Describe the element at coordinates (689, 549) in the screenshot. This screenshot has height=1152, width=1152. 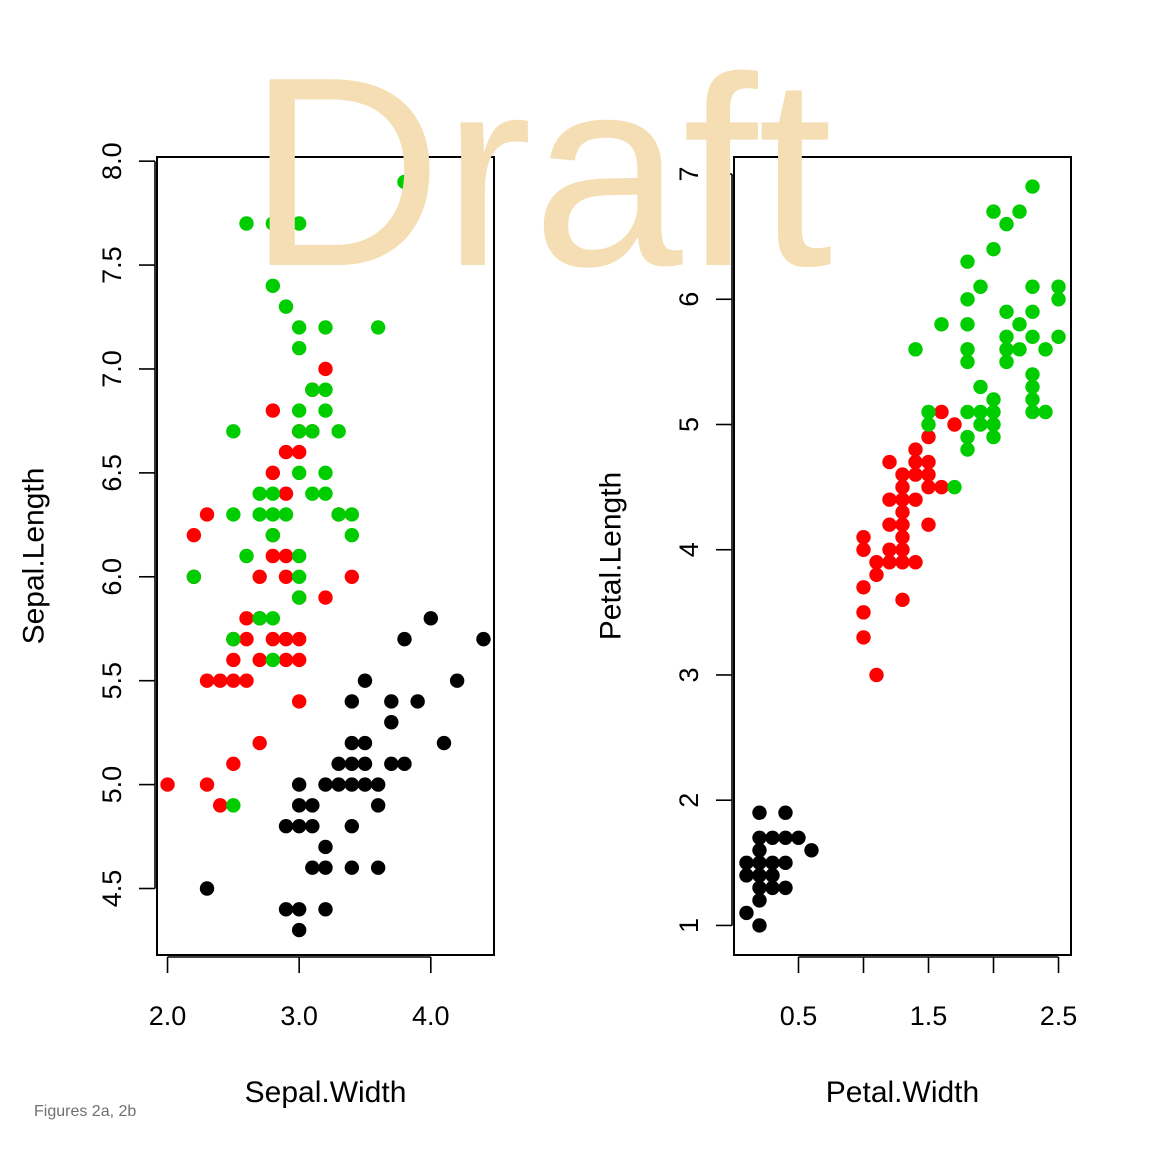
I see `petal-y-tick-label: 4` at that location.